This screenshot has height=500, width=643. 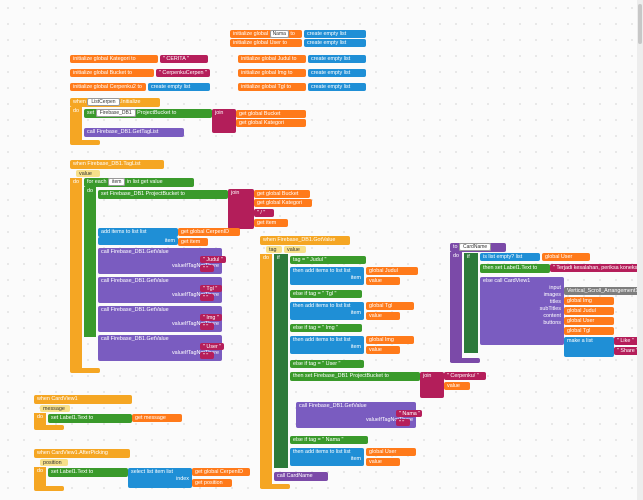 What do you see at coordinates (640, 250) in the screenshot?
I see `vertical-scrollbar` at bounding box center [640, 250].